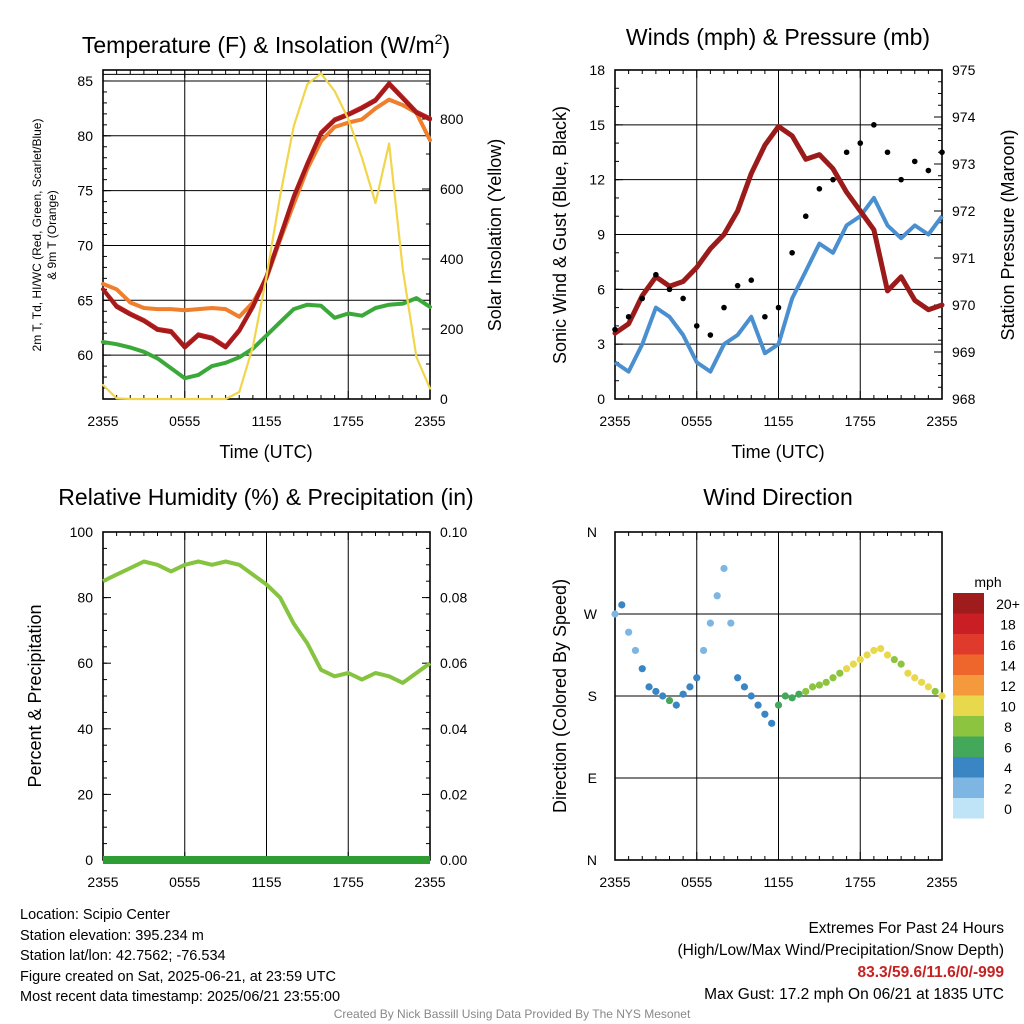  I want to click on temperature-ytick-label: 75, so click(85, 191).